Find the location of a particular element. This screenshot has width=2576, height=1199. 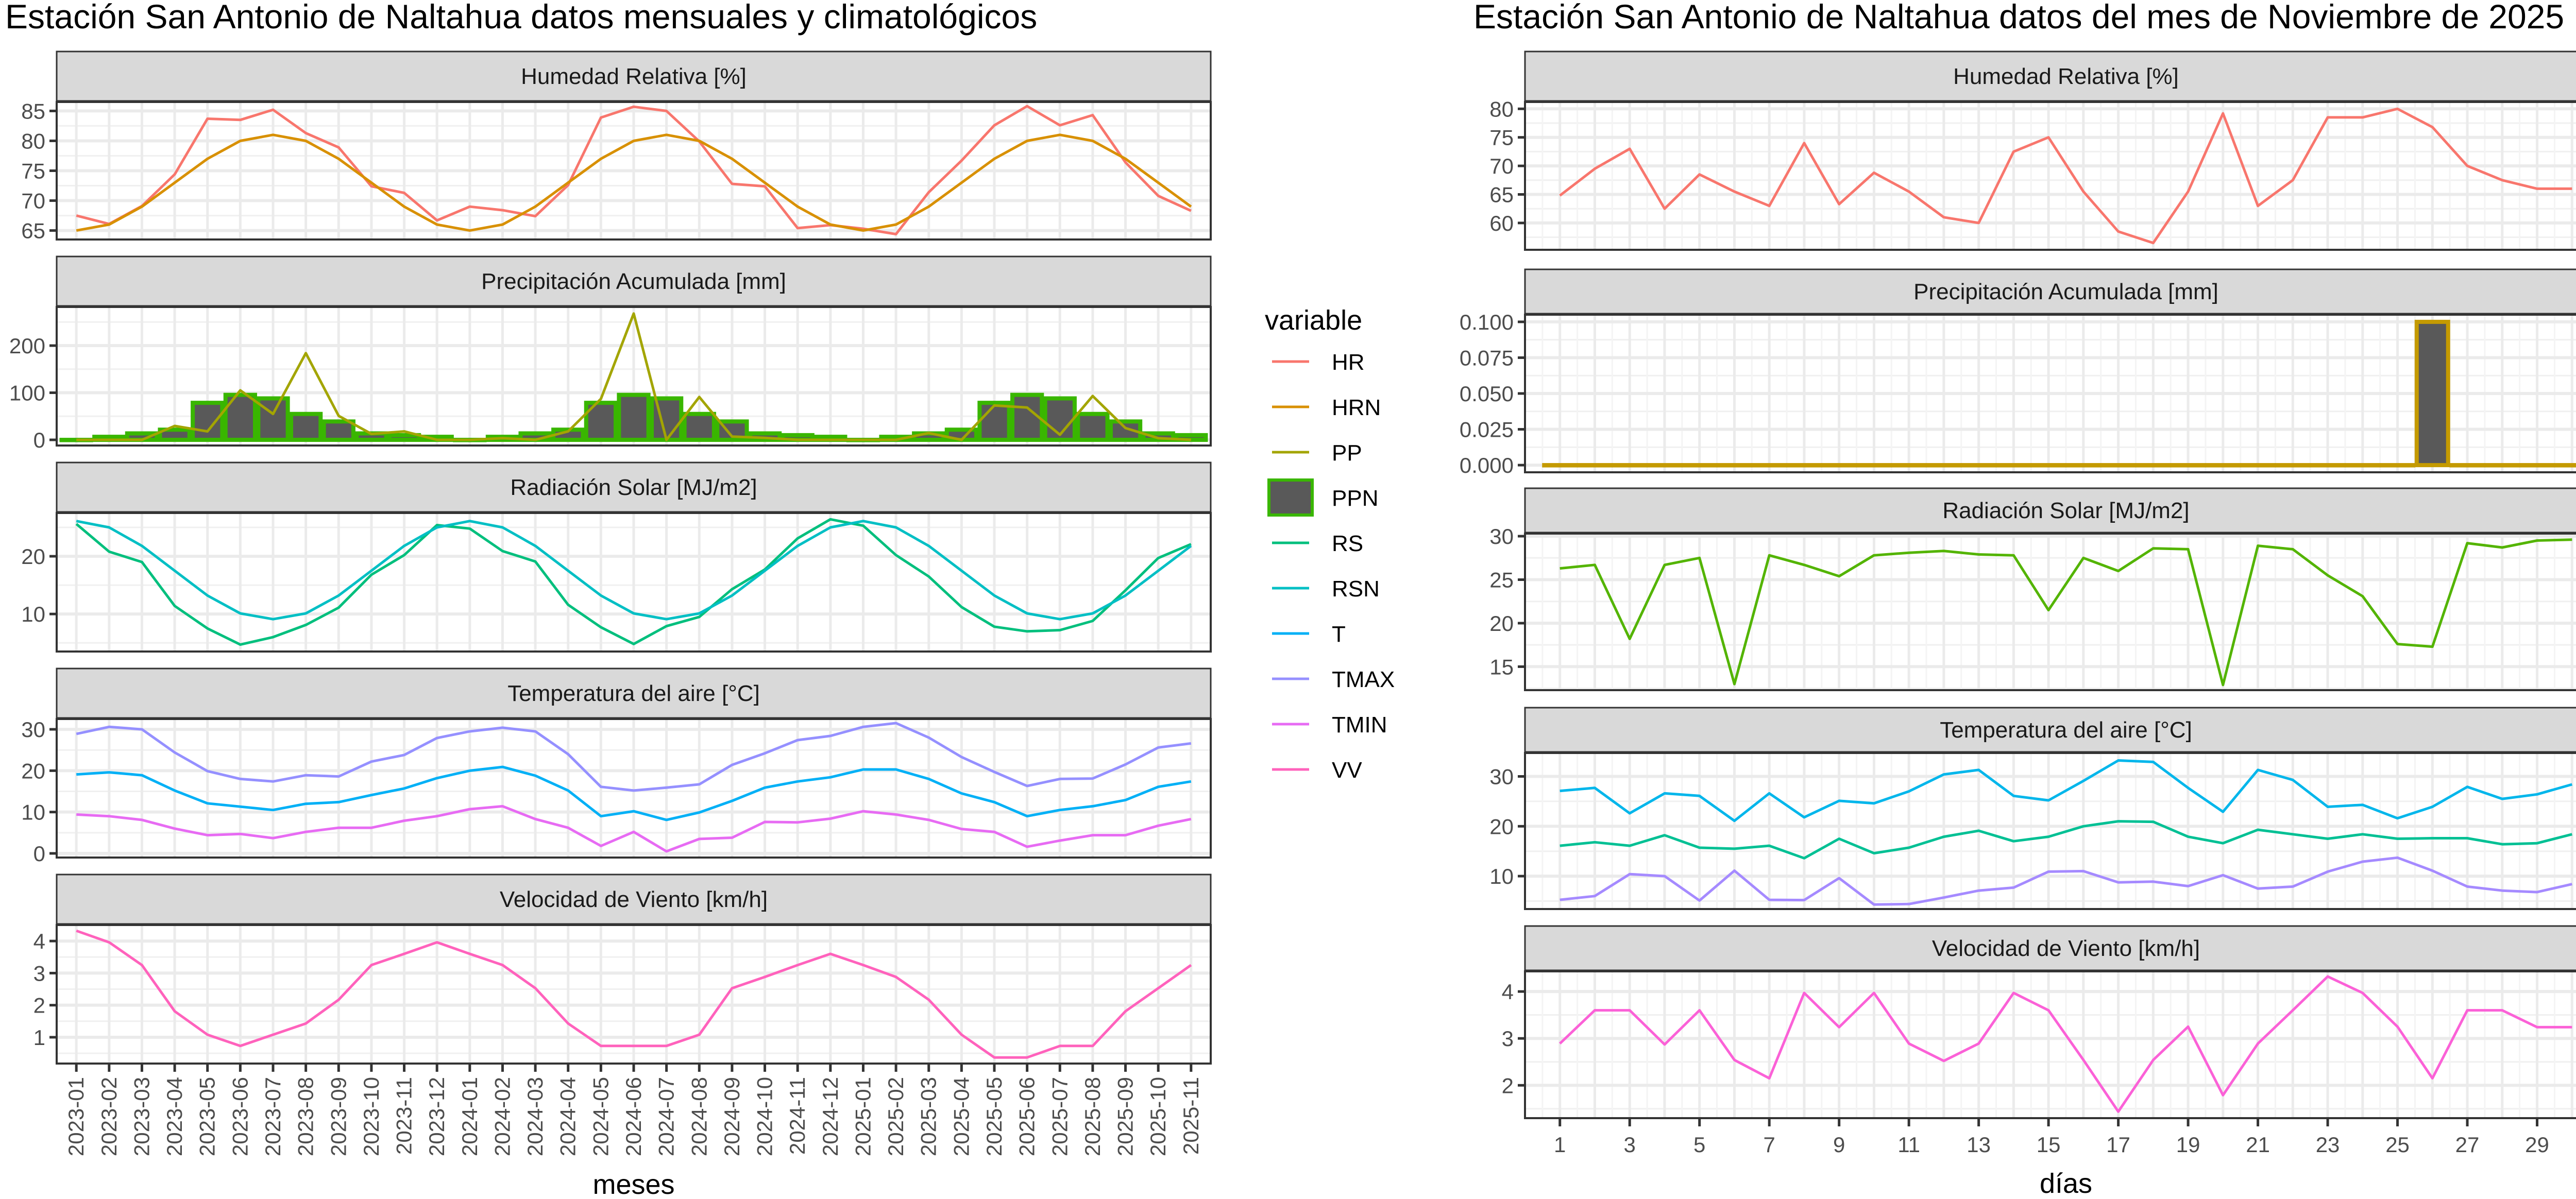

facet-panel: Humedad Relativa [%] 65 70 75 80 85 is located at coordinates (616, 146).